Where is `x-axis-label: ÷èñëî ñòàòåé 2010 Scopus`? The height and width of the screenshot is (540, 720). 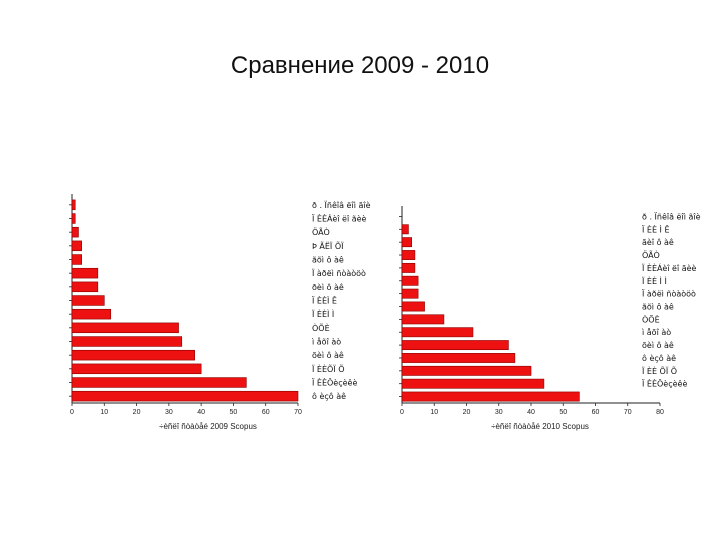 x-axis-label: ÷èñëî ñòàòåé 2010 Scopus is located at coordinates (540, 426).